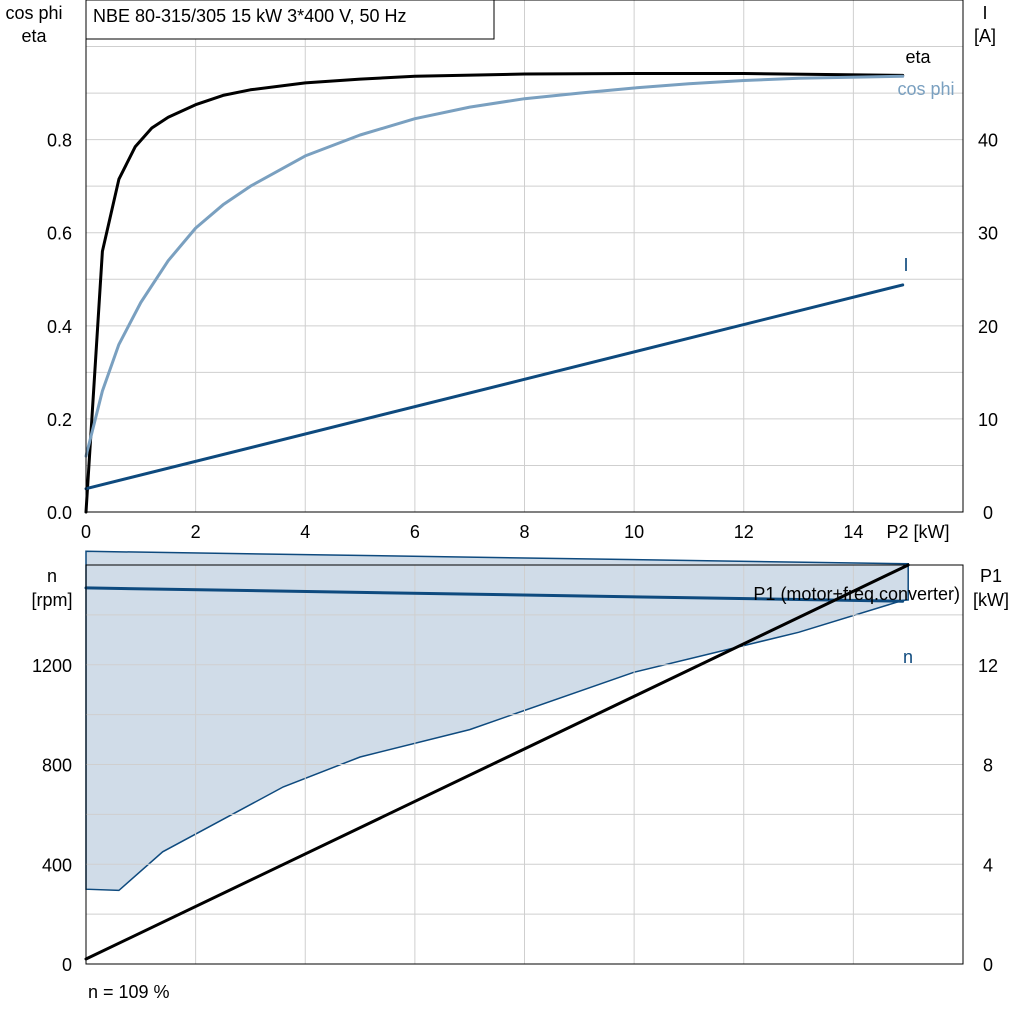 The image size is (1024, 1024). Describe the element at coordinates (744, 532) in the screenshot. I see `top-x-tick-label: 12` at that location.